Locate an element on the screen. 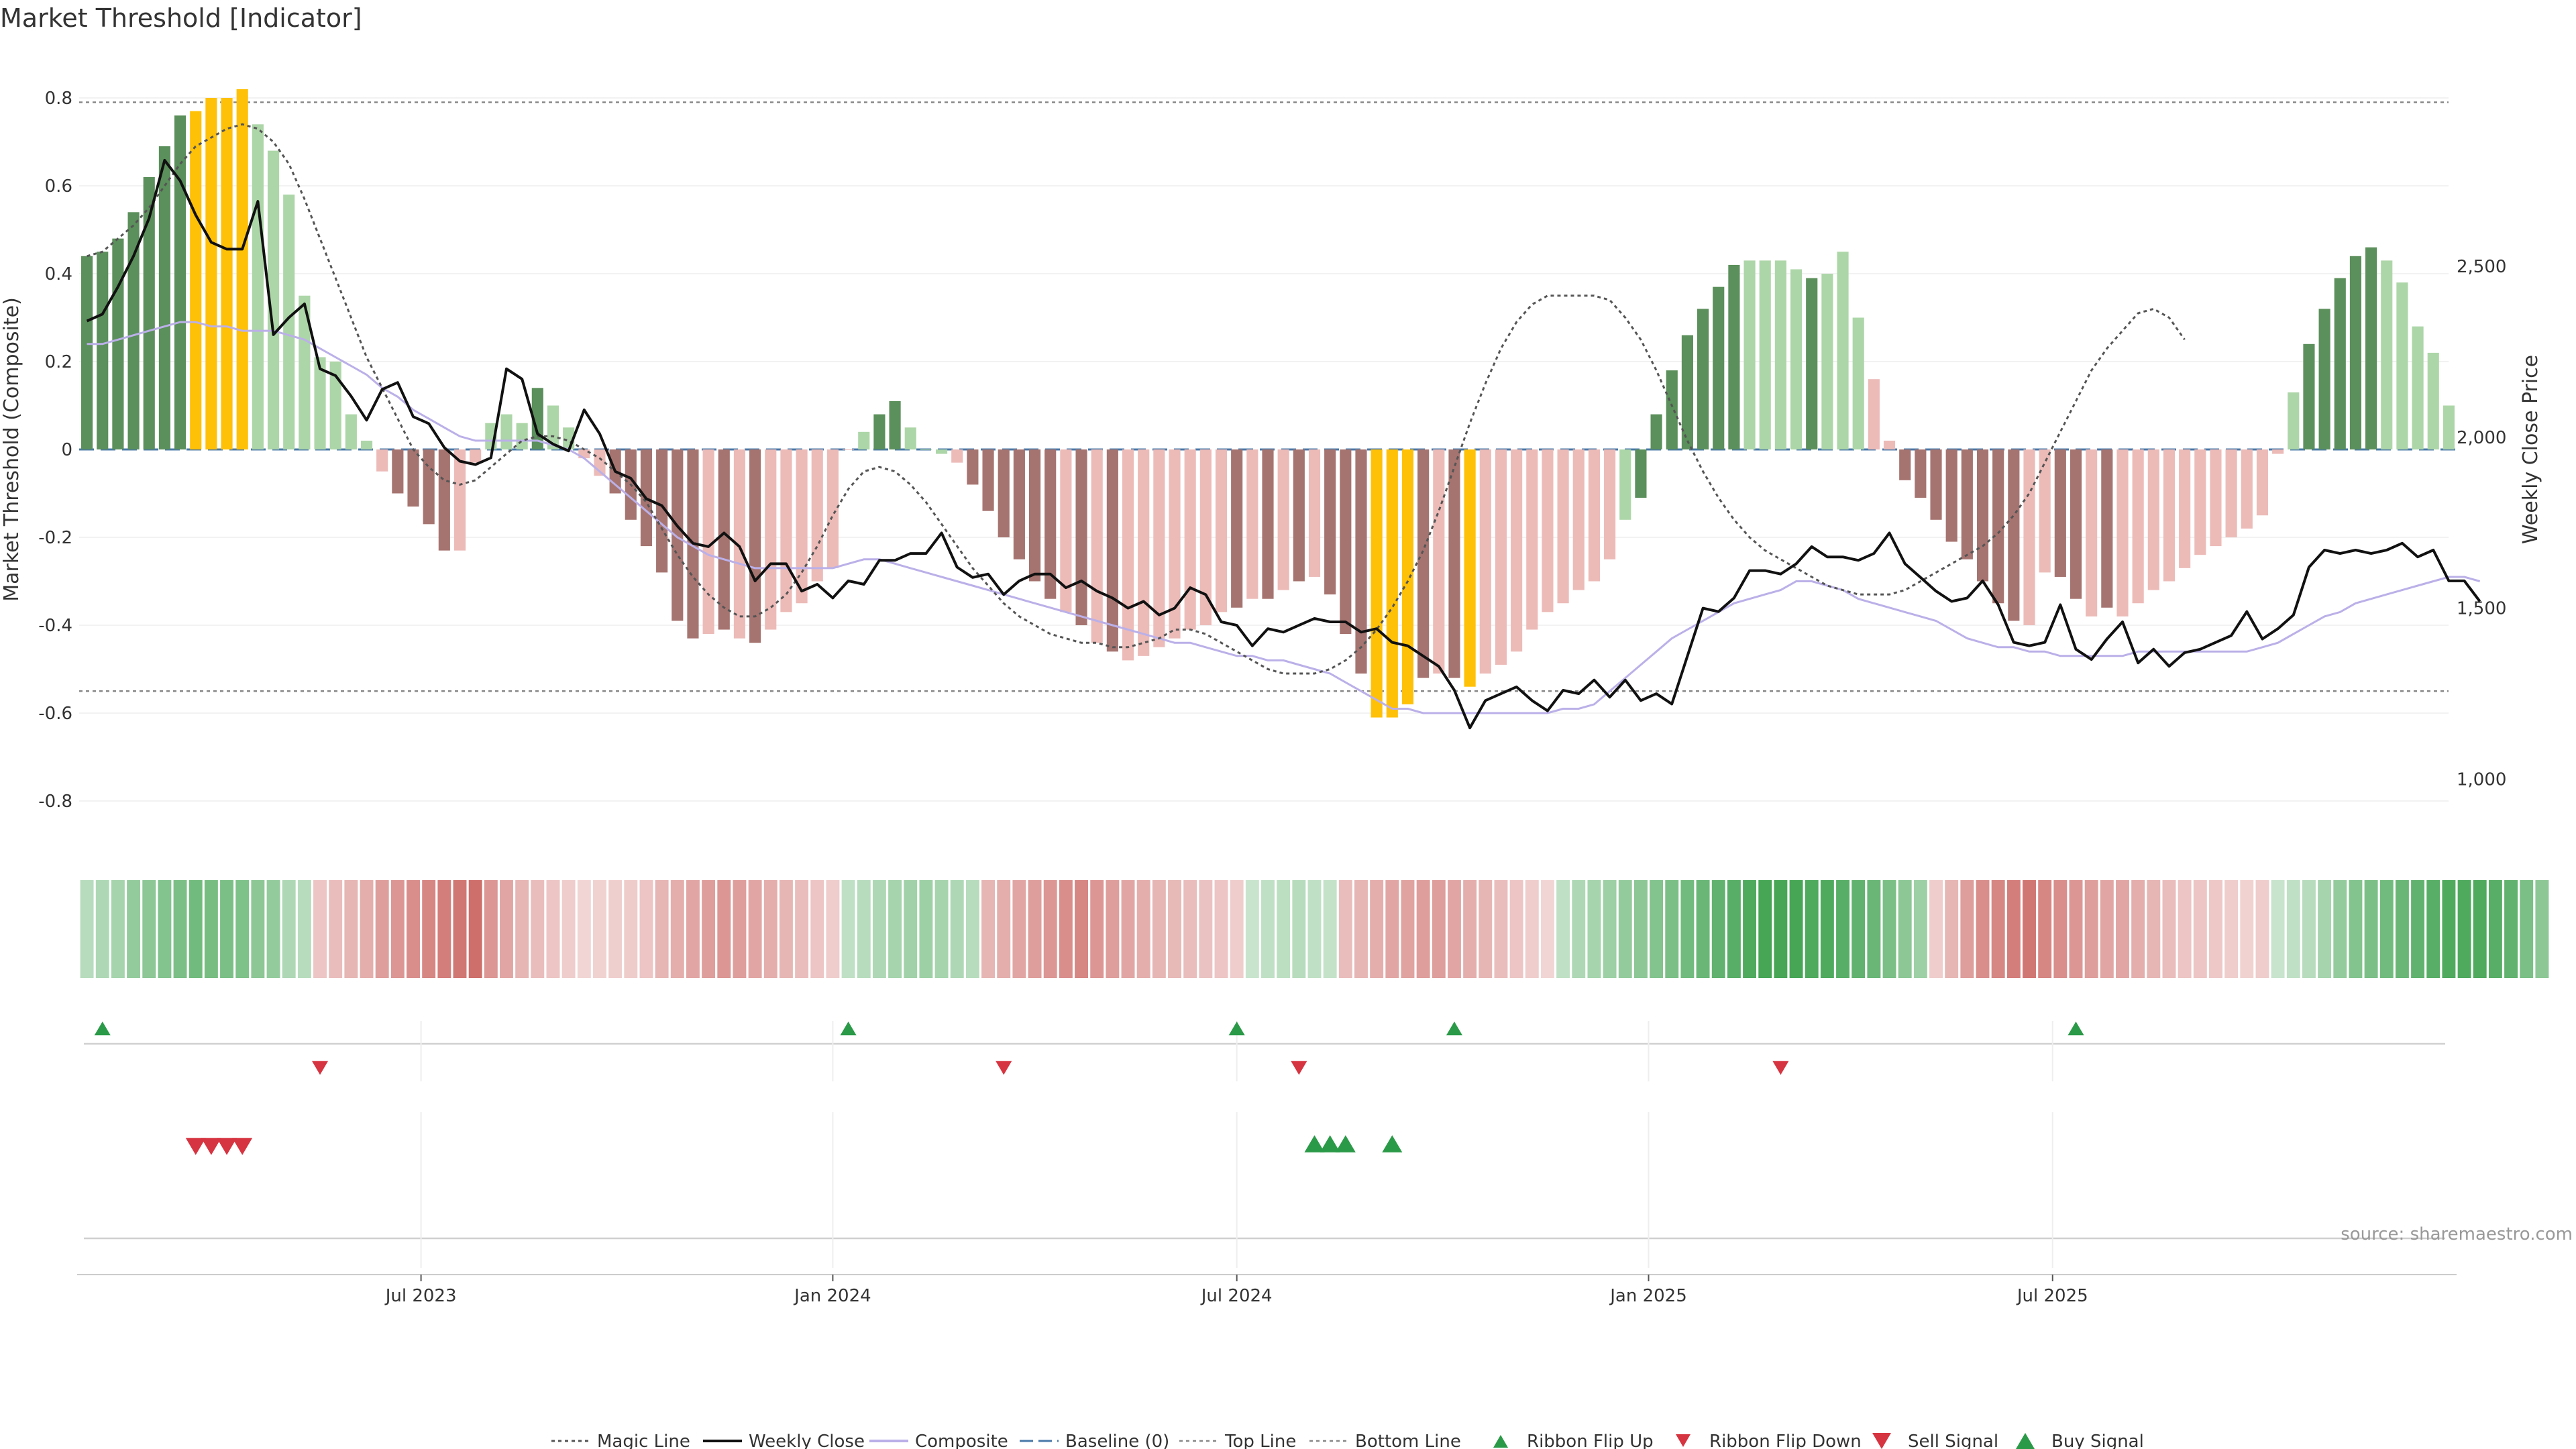 Image resolution: width=2576 pixels, height=1449 pixels. left-tick-label: 0.4 is located at coordinates (58, 274).